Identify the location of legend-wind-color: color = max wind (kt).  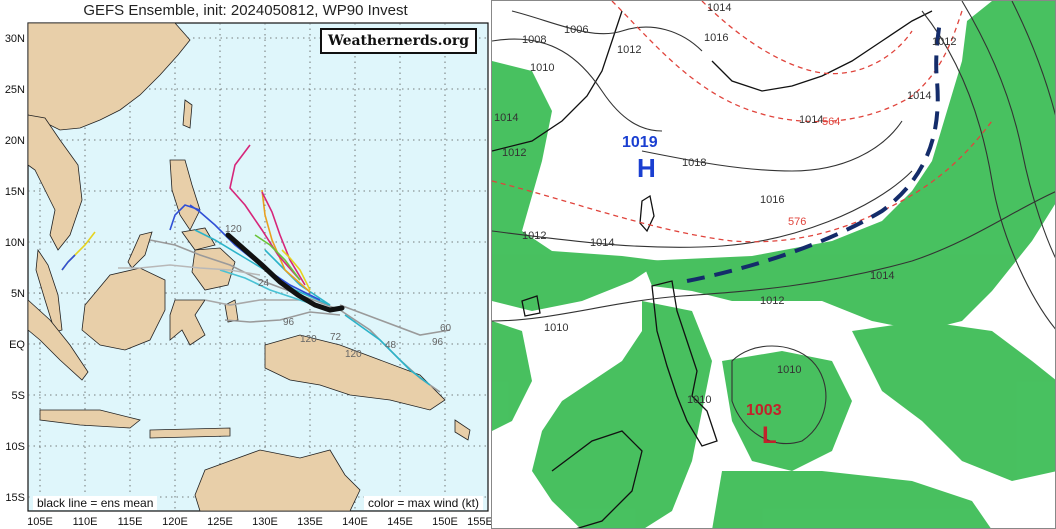
(423, 503).